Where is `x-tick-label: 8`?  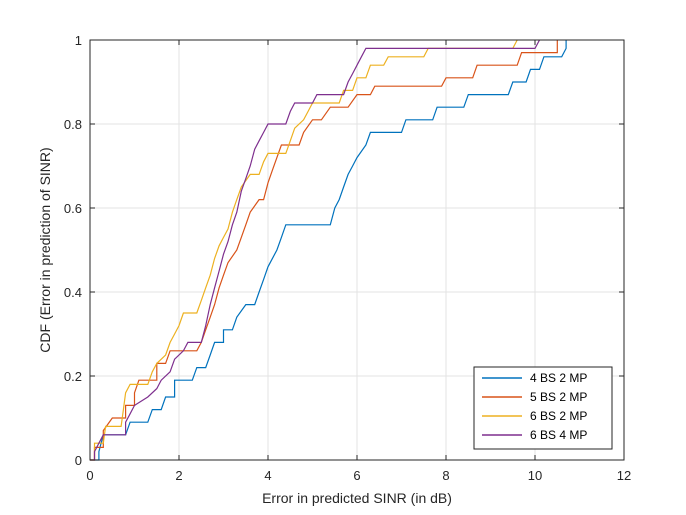
x-tick-label: 8 is located at coordinates (445, 475).